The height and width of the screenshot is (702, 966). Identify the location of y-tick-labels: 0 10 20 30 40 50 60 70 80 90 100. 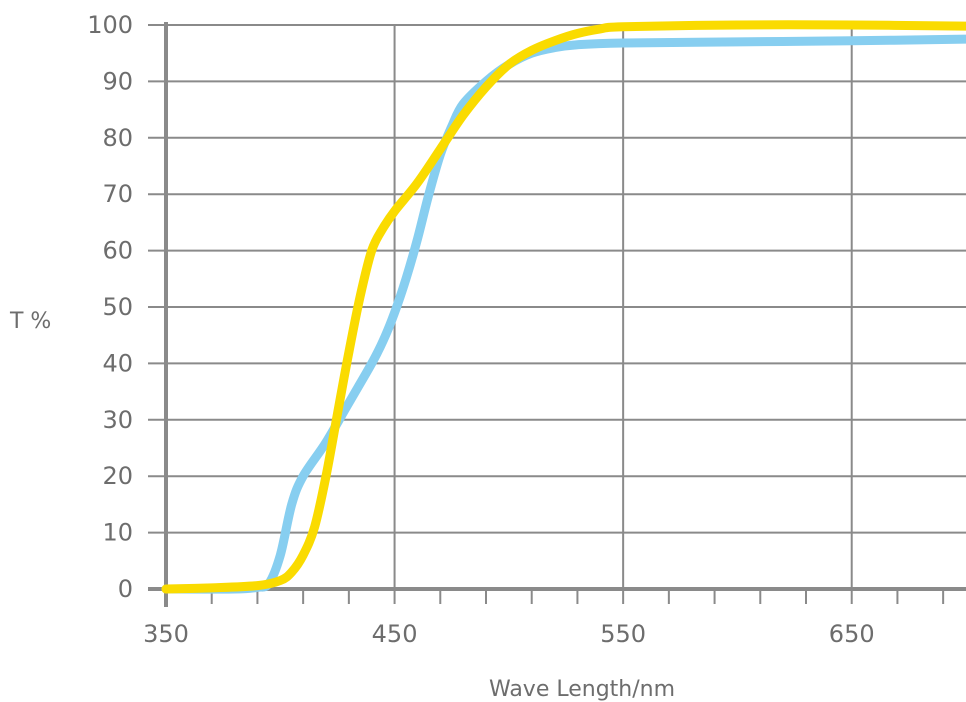
(110, 307).